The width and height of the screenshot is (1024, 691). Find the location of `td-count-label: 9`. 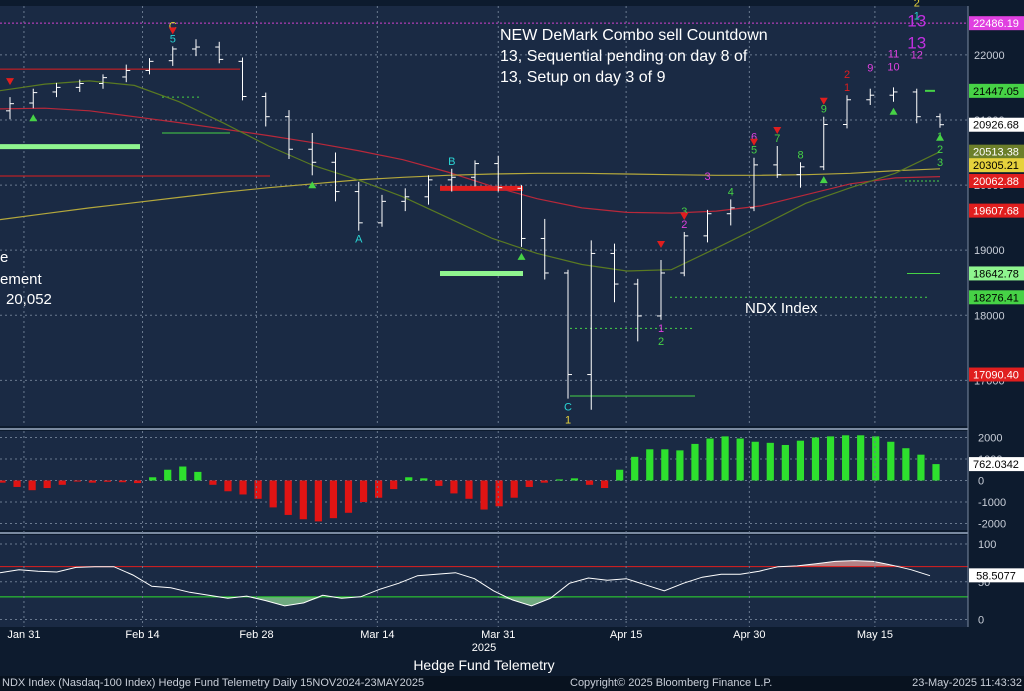

td-count-label: 9 is located at coordinates (824, 110).